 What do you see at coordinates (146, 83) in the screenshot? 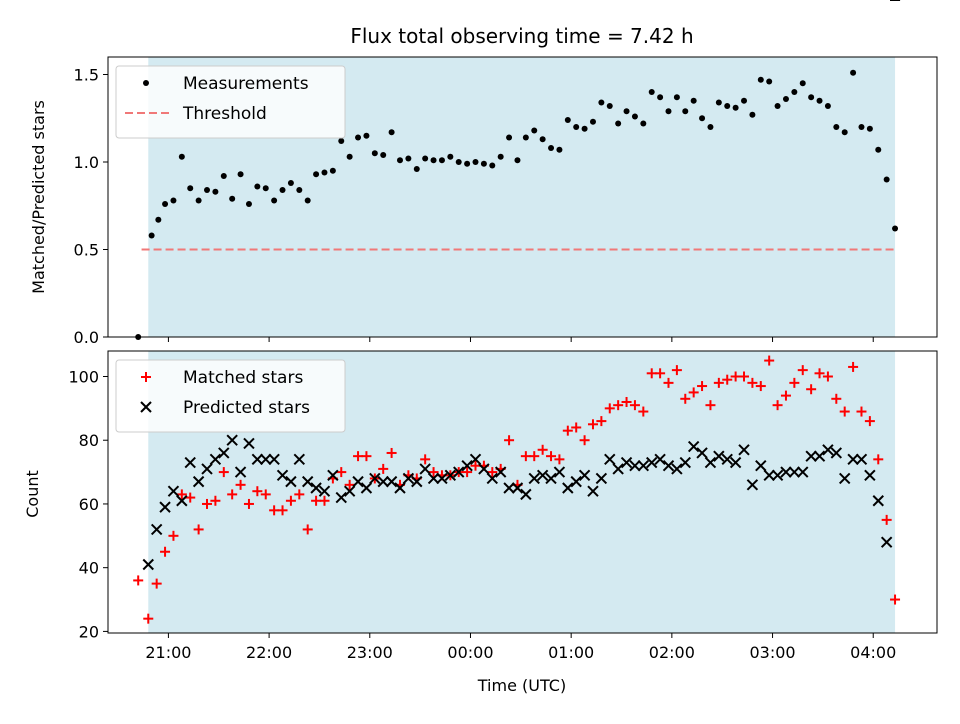
I see `legend-measurements-marker` at bounding box center [146, 83].